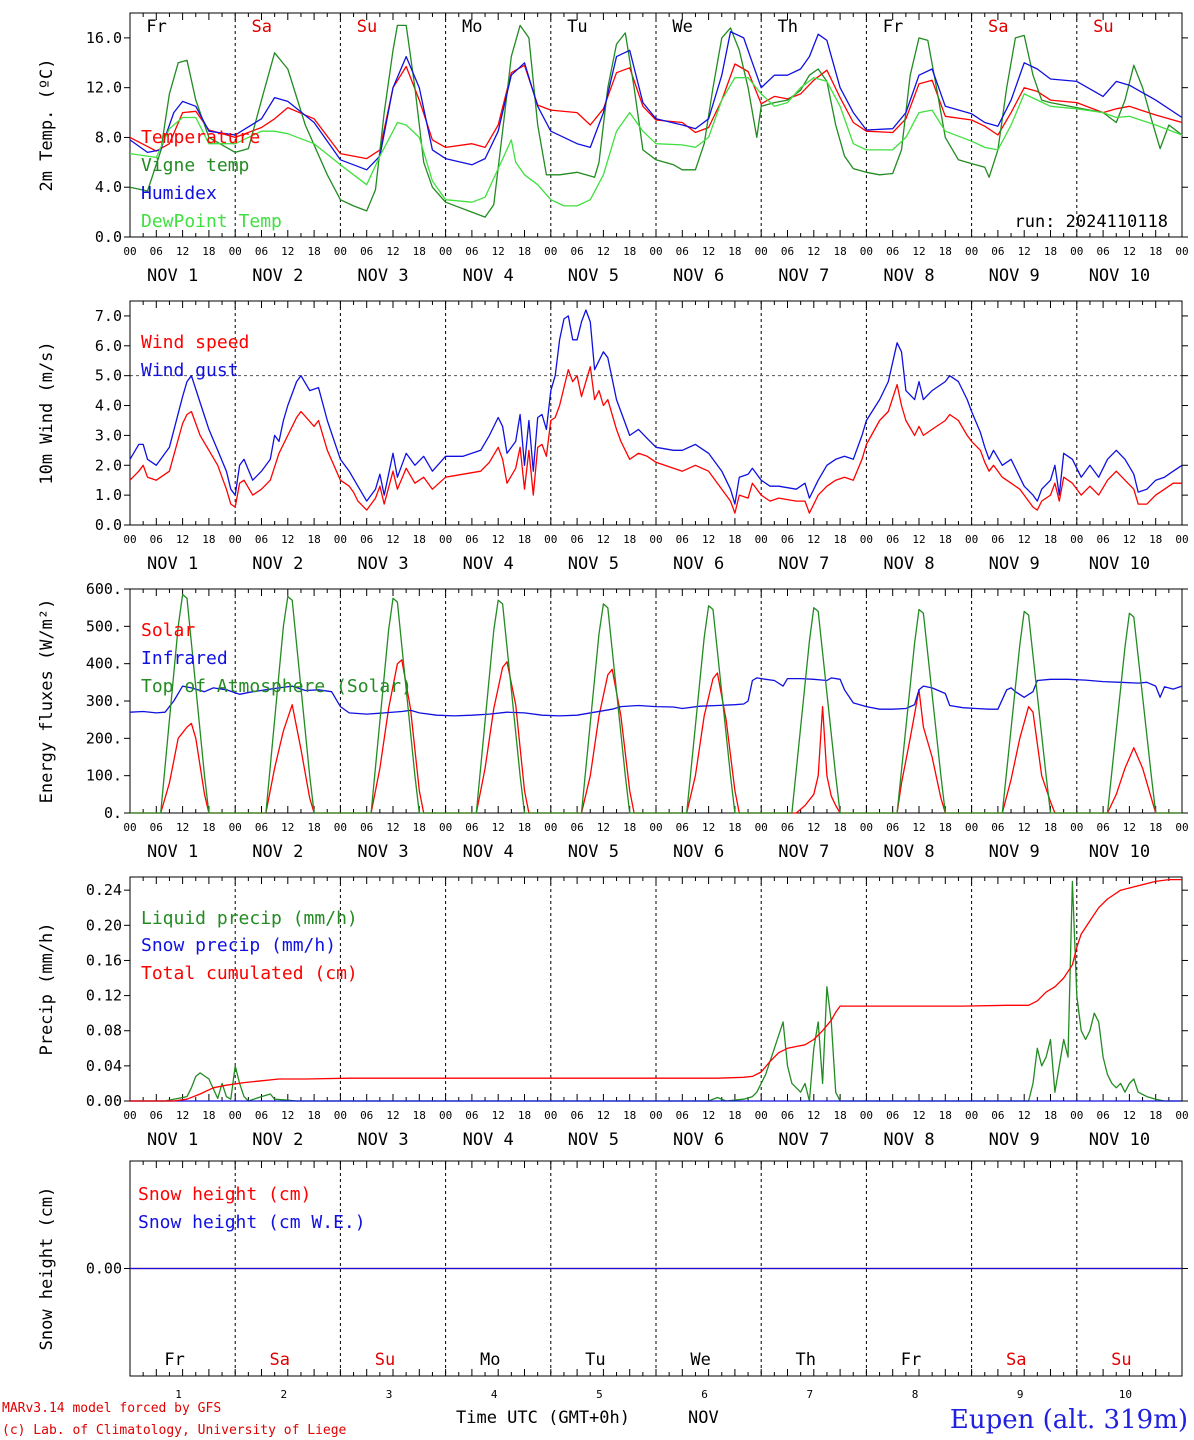 The image size is (1194, 1440). Describe the element at coordinates (47, 412) in the screenshot. I see `y-axis-label: 10m Wind (m/s)` at that location.